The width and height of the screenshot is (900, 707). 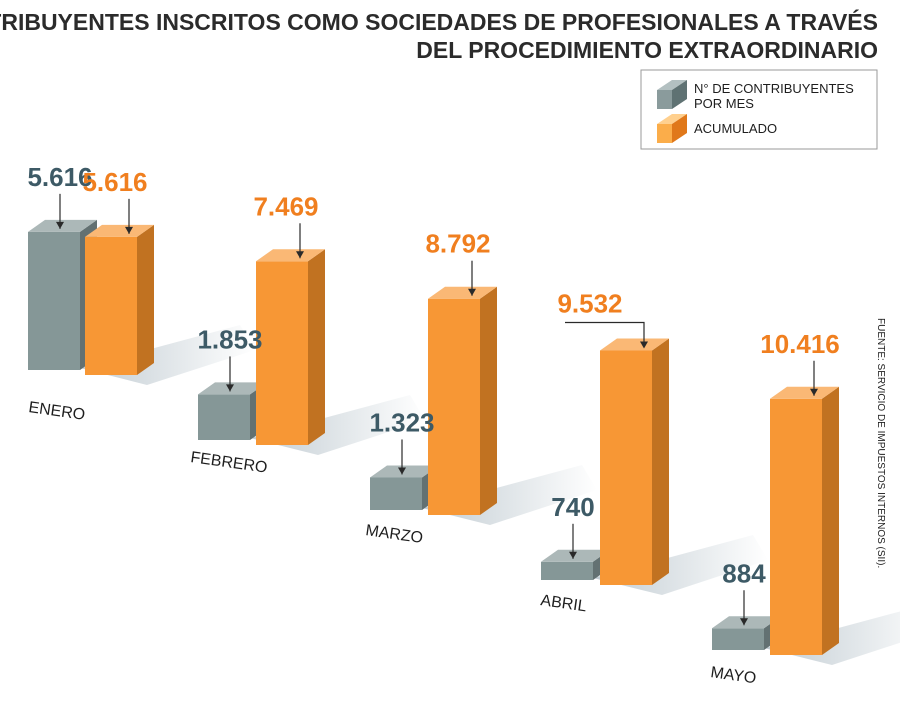 What do you see at coordinates (744, 592) in the screenshot?
I see `value-label-monthly-mayo: 884` at bounding box center [744, 592].